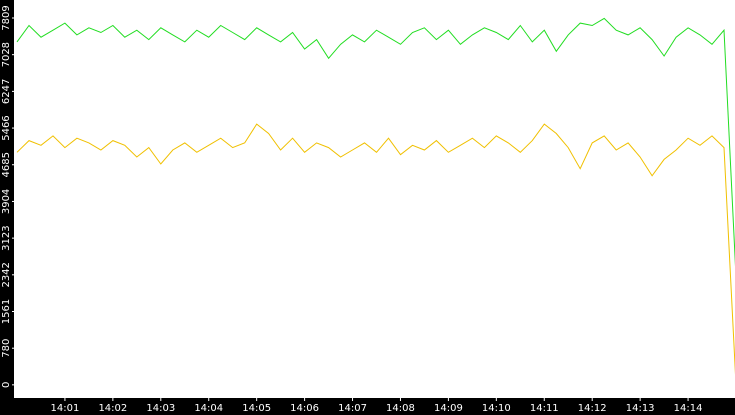 The height and width of the screenshot is (415, 735). Describe the element at coordinates (496, 408) in the screenshot. I see `x-tick-label: 14:10` at that location.